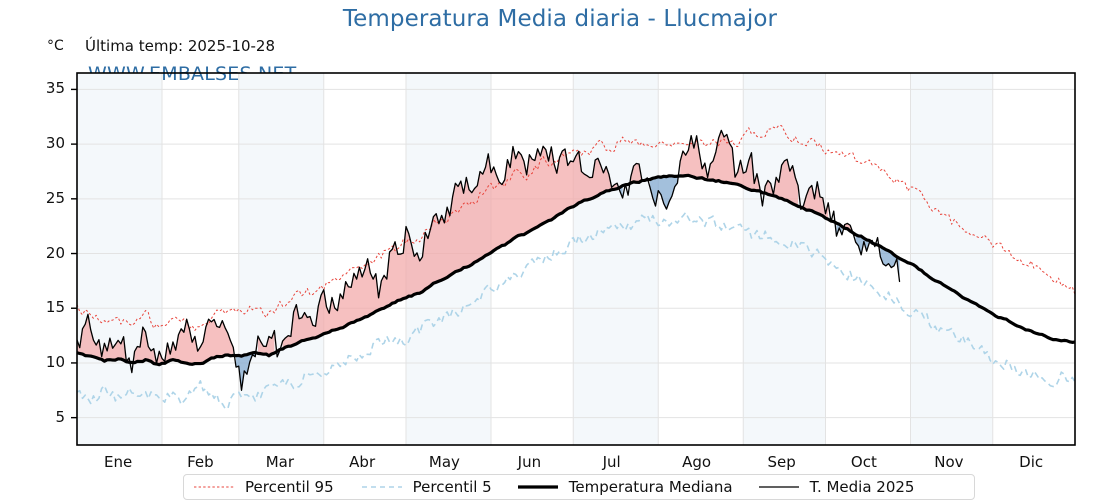 The height and width of the screenshot is (500, 1120). Describe the element at coordinates (452, 487) in the screenshot. I see `legend-label: Percentil 5` at that location.